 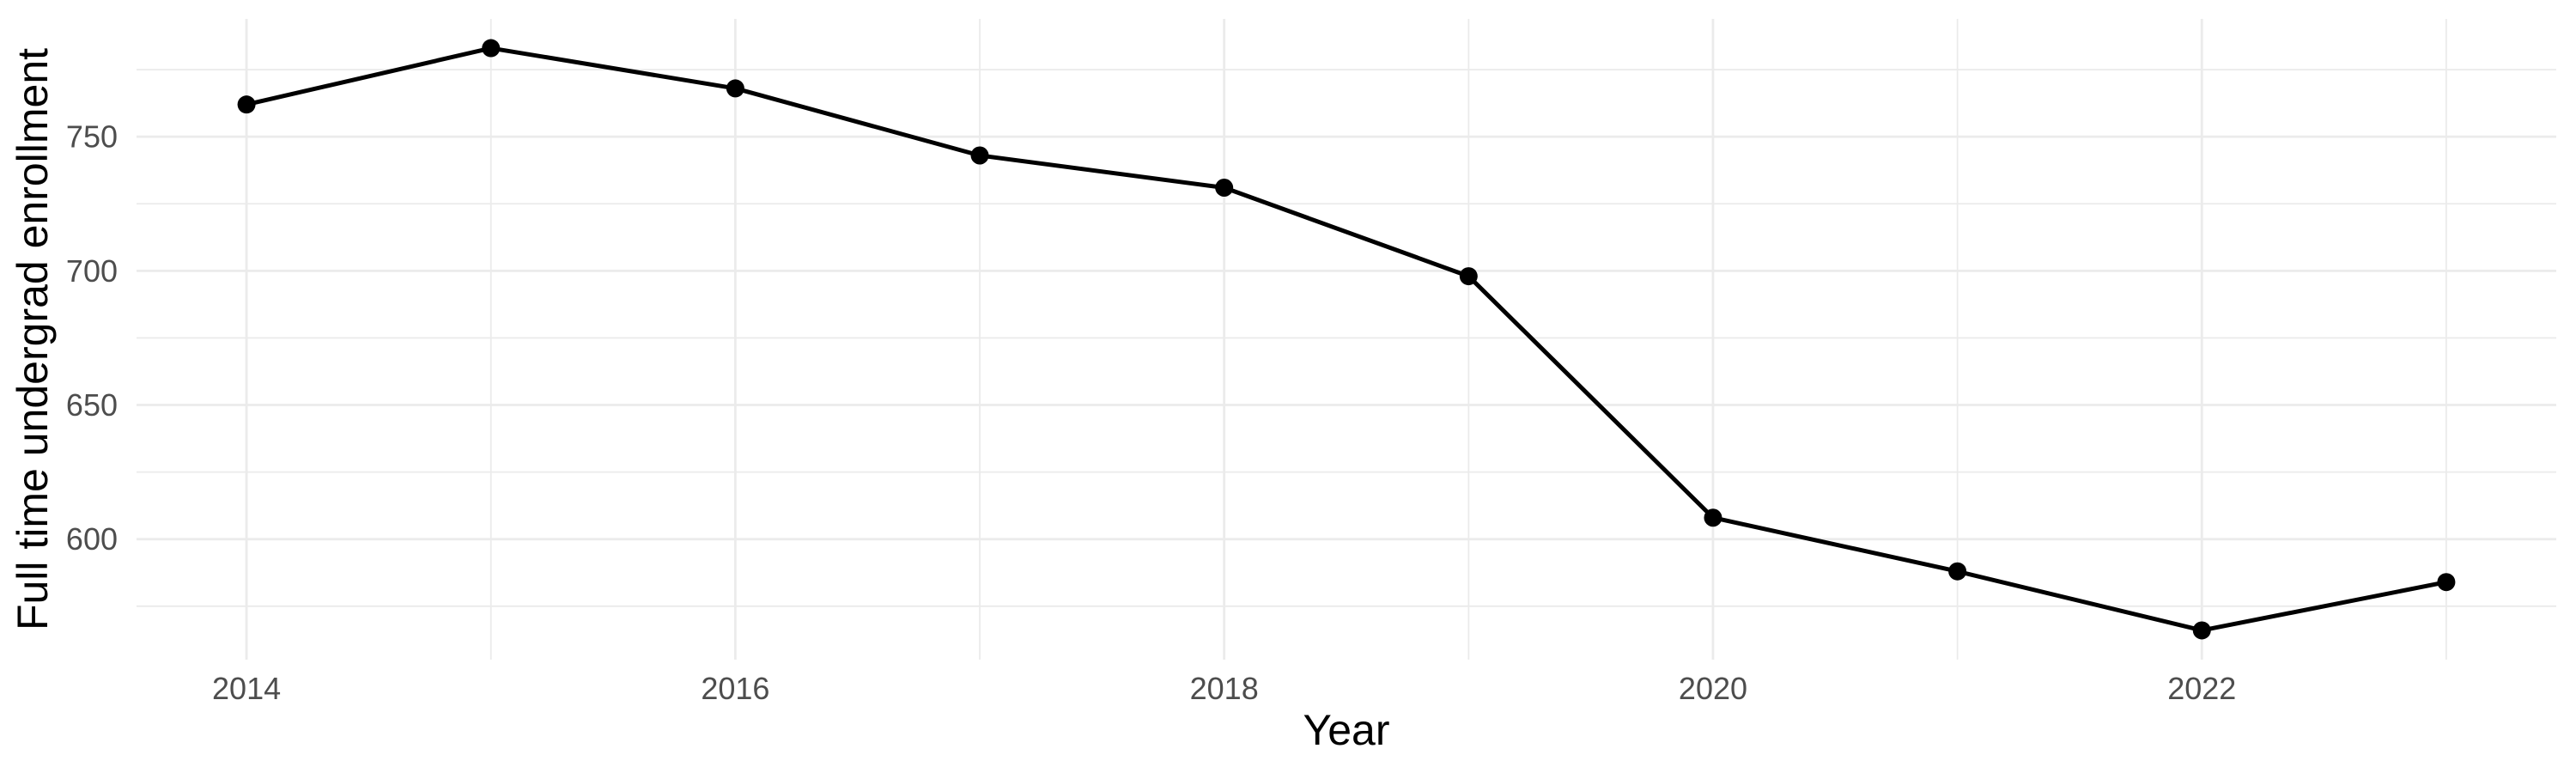 I want to click on x-axis-title: Year, so click(x=1346, y=730).